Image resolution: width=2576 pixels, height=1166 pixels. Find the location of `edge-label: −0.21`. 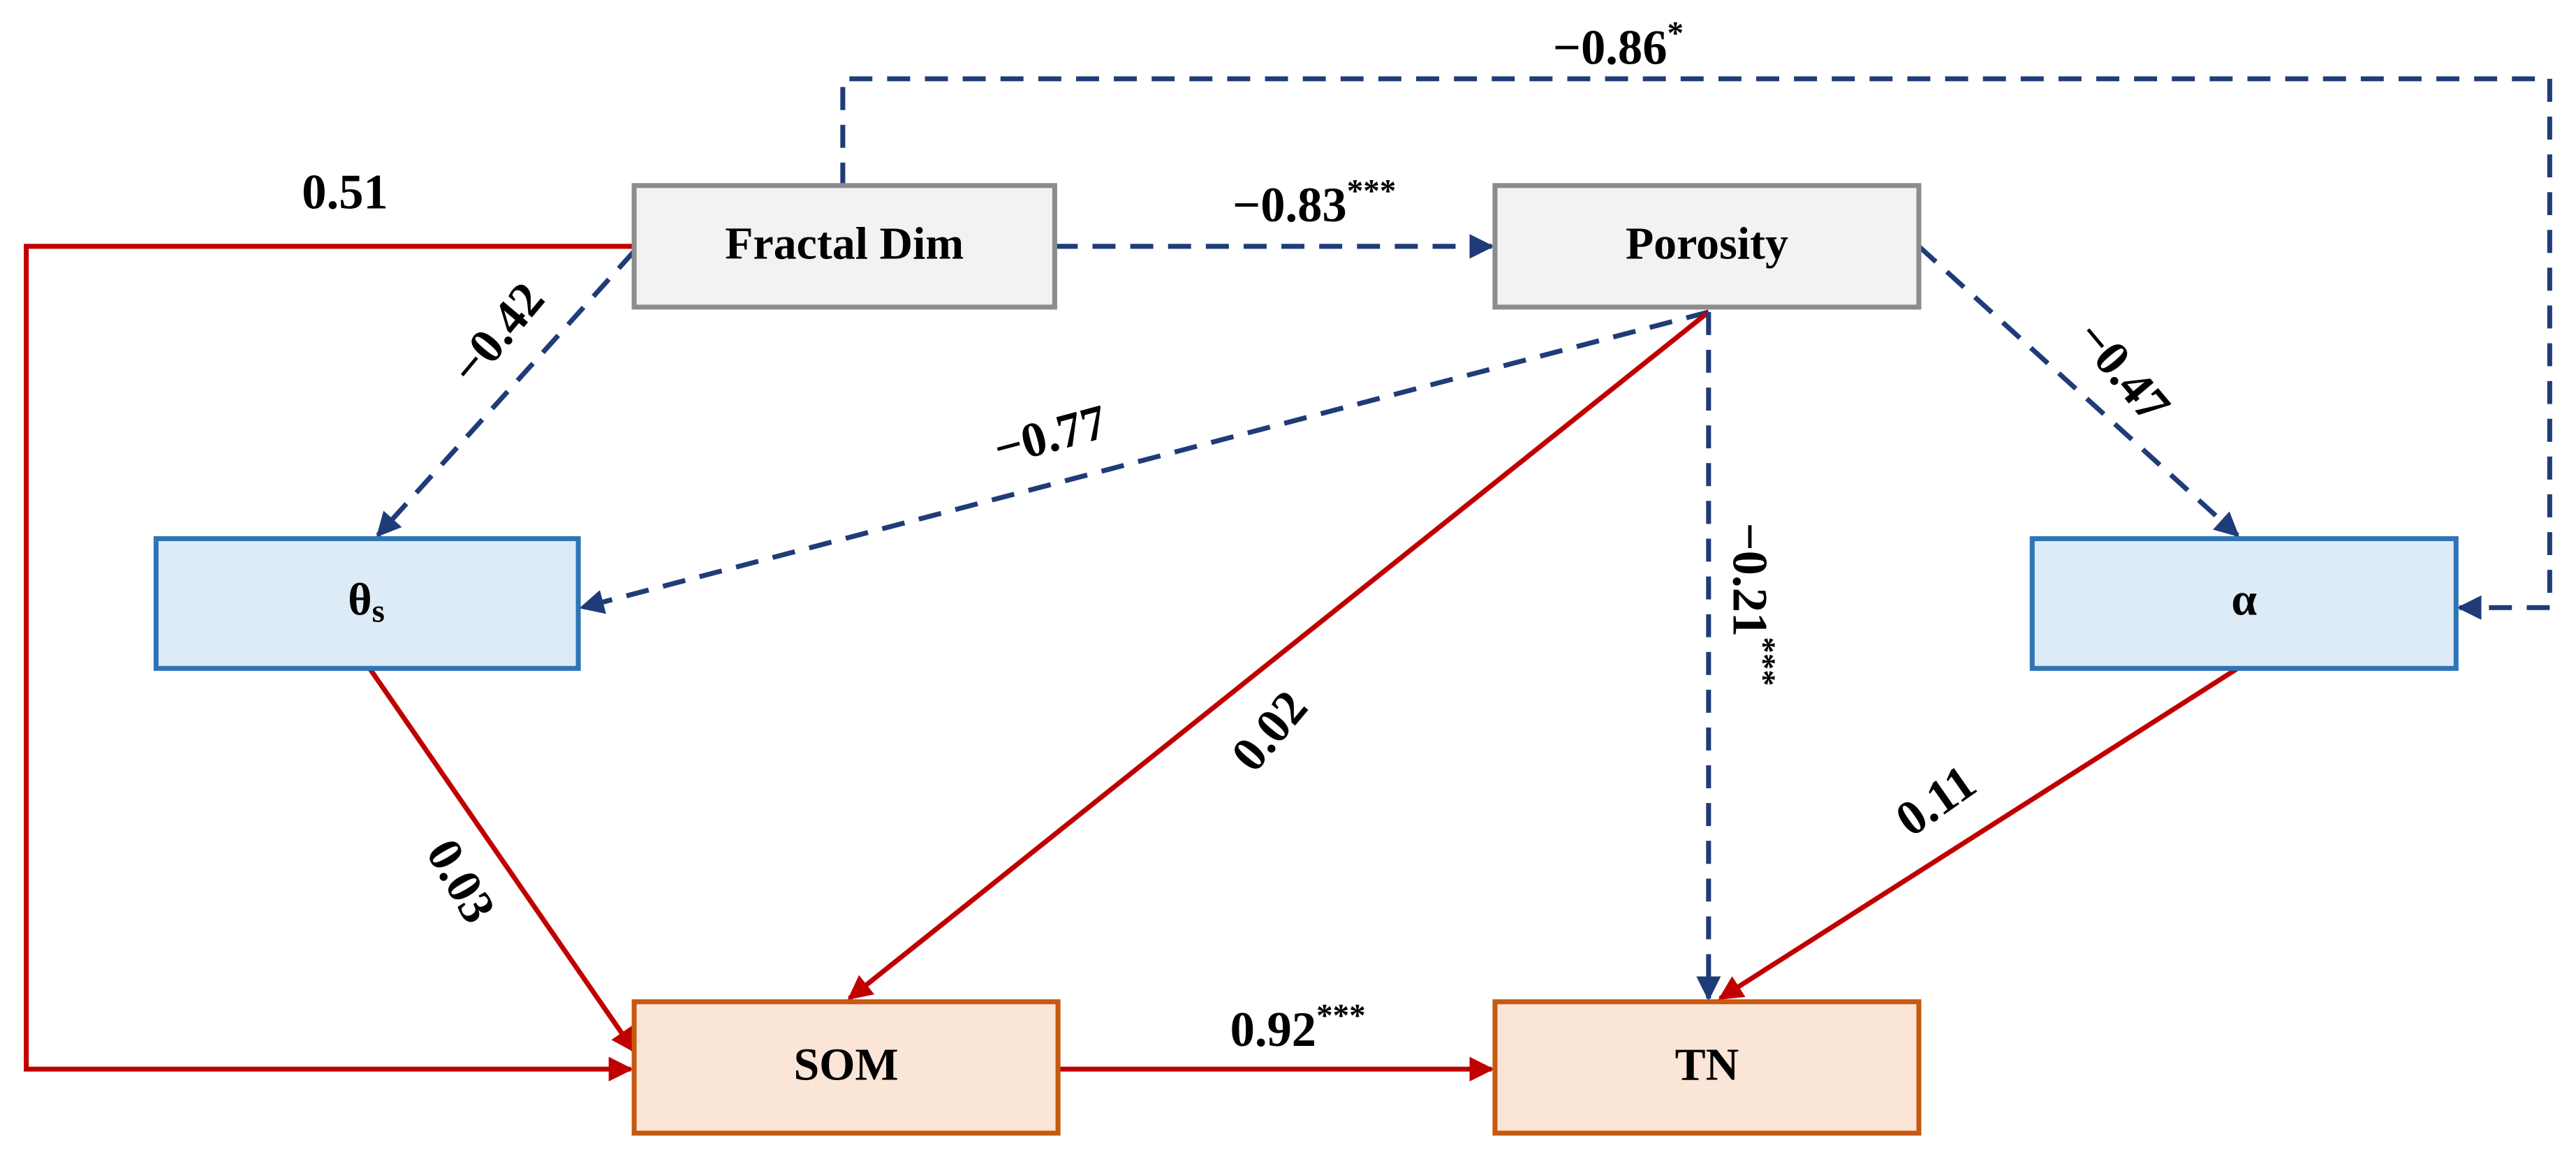

edge-label: −0.21 is located at coordinates (1749, 579).